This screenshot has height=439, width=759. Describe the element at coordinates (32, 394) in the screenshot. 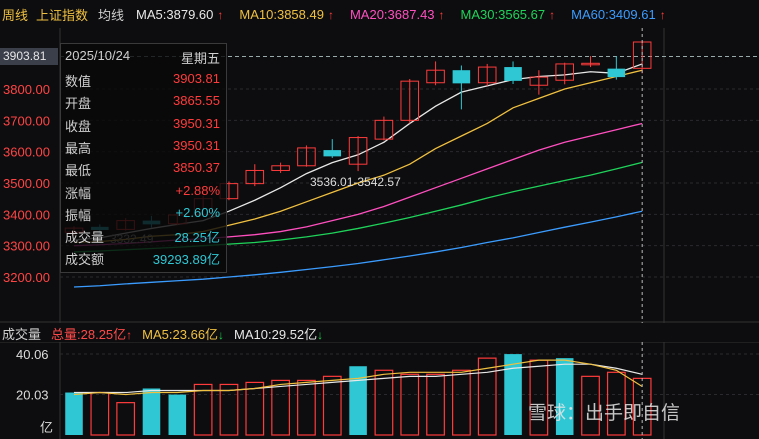

I see `vol-tick-label: 20.03` at that location.